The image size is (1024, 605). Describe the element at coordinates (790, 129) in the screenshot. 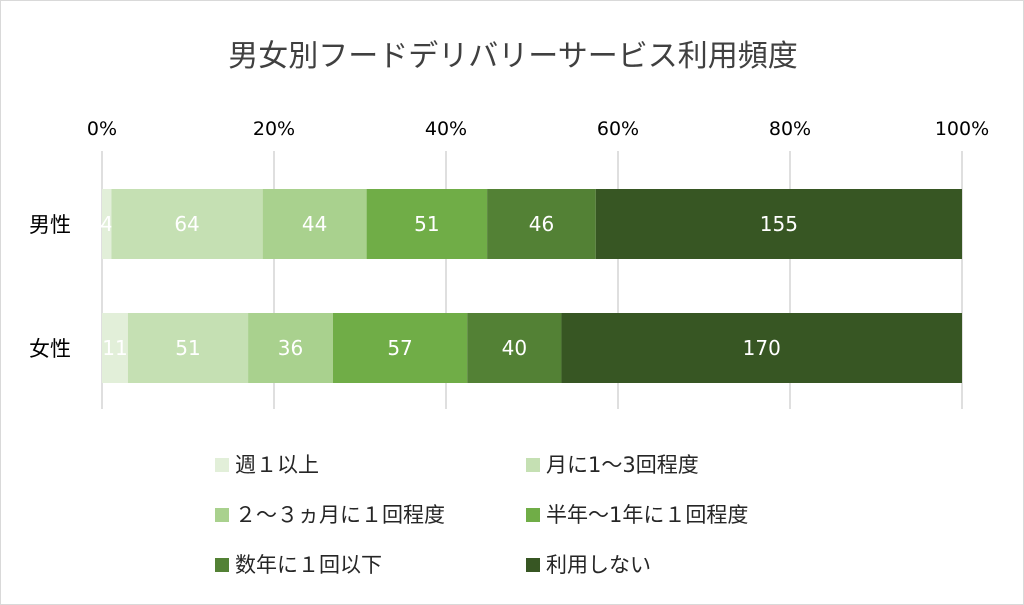

I see `x-tick-label: 80%` at that location.